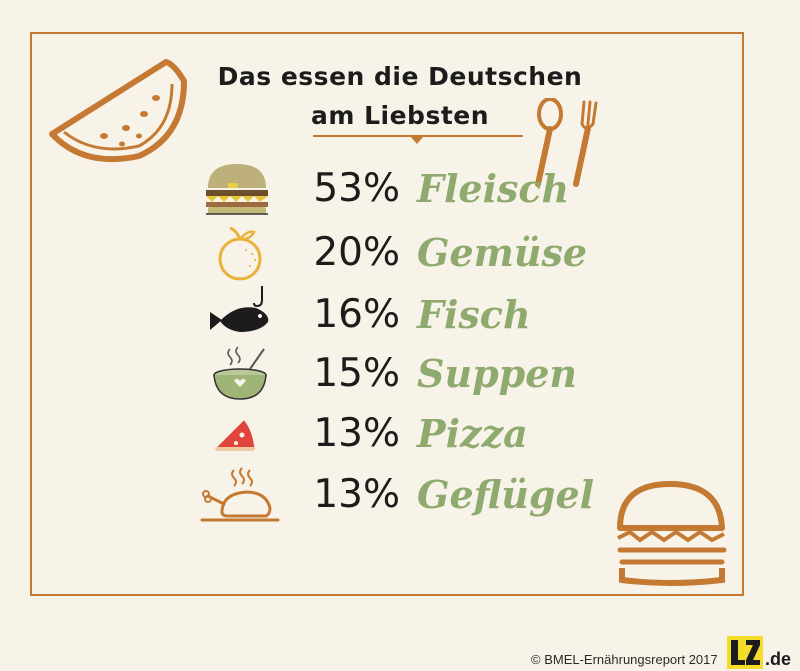  What do you see at coordinates (400, 76) in the screenshot?
I see `title-line1: Das essen die Deutschen` at bounding box center [400, 76].